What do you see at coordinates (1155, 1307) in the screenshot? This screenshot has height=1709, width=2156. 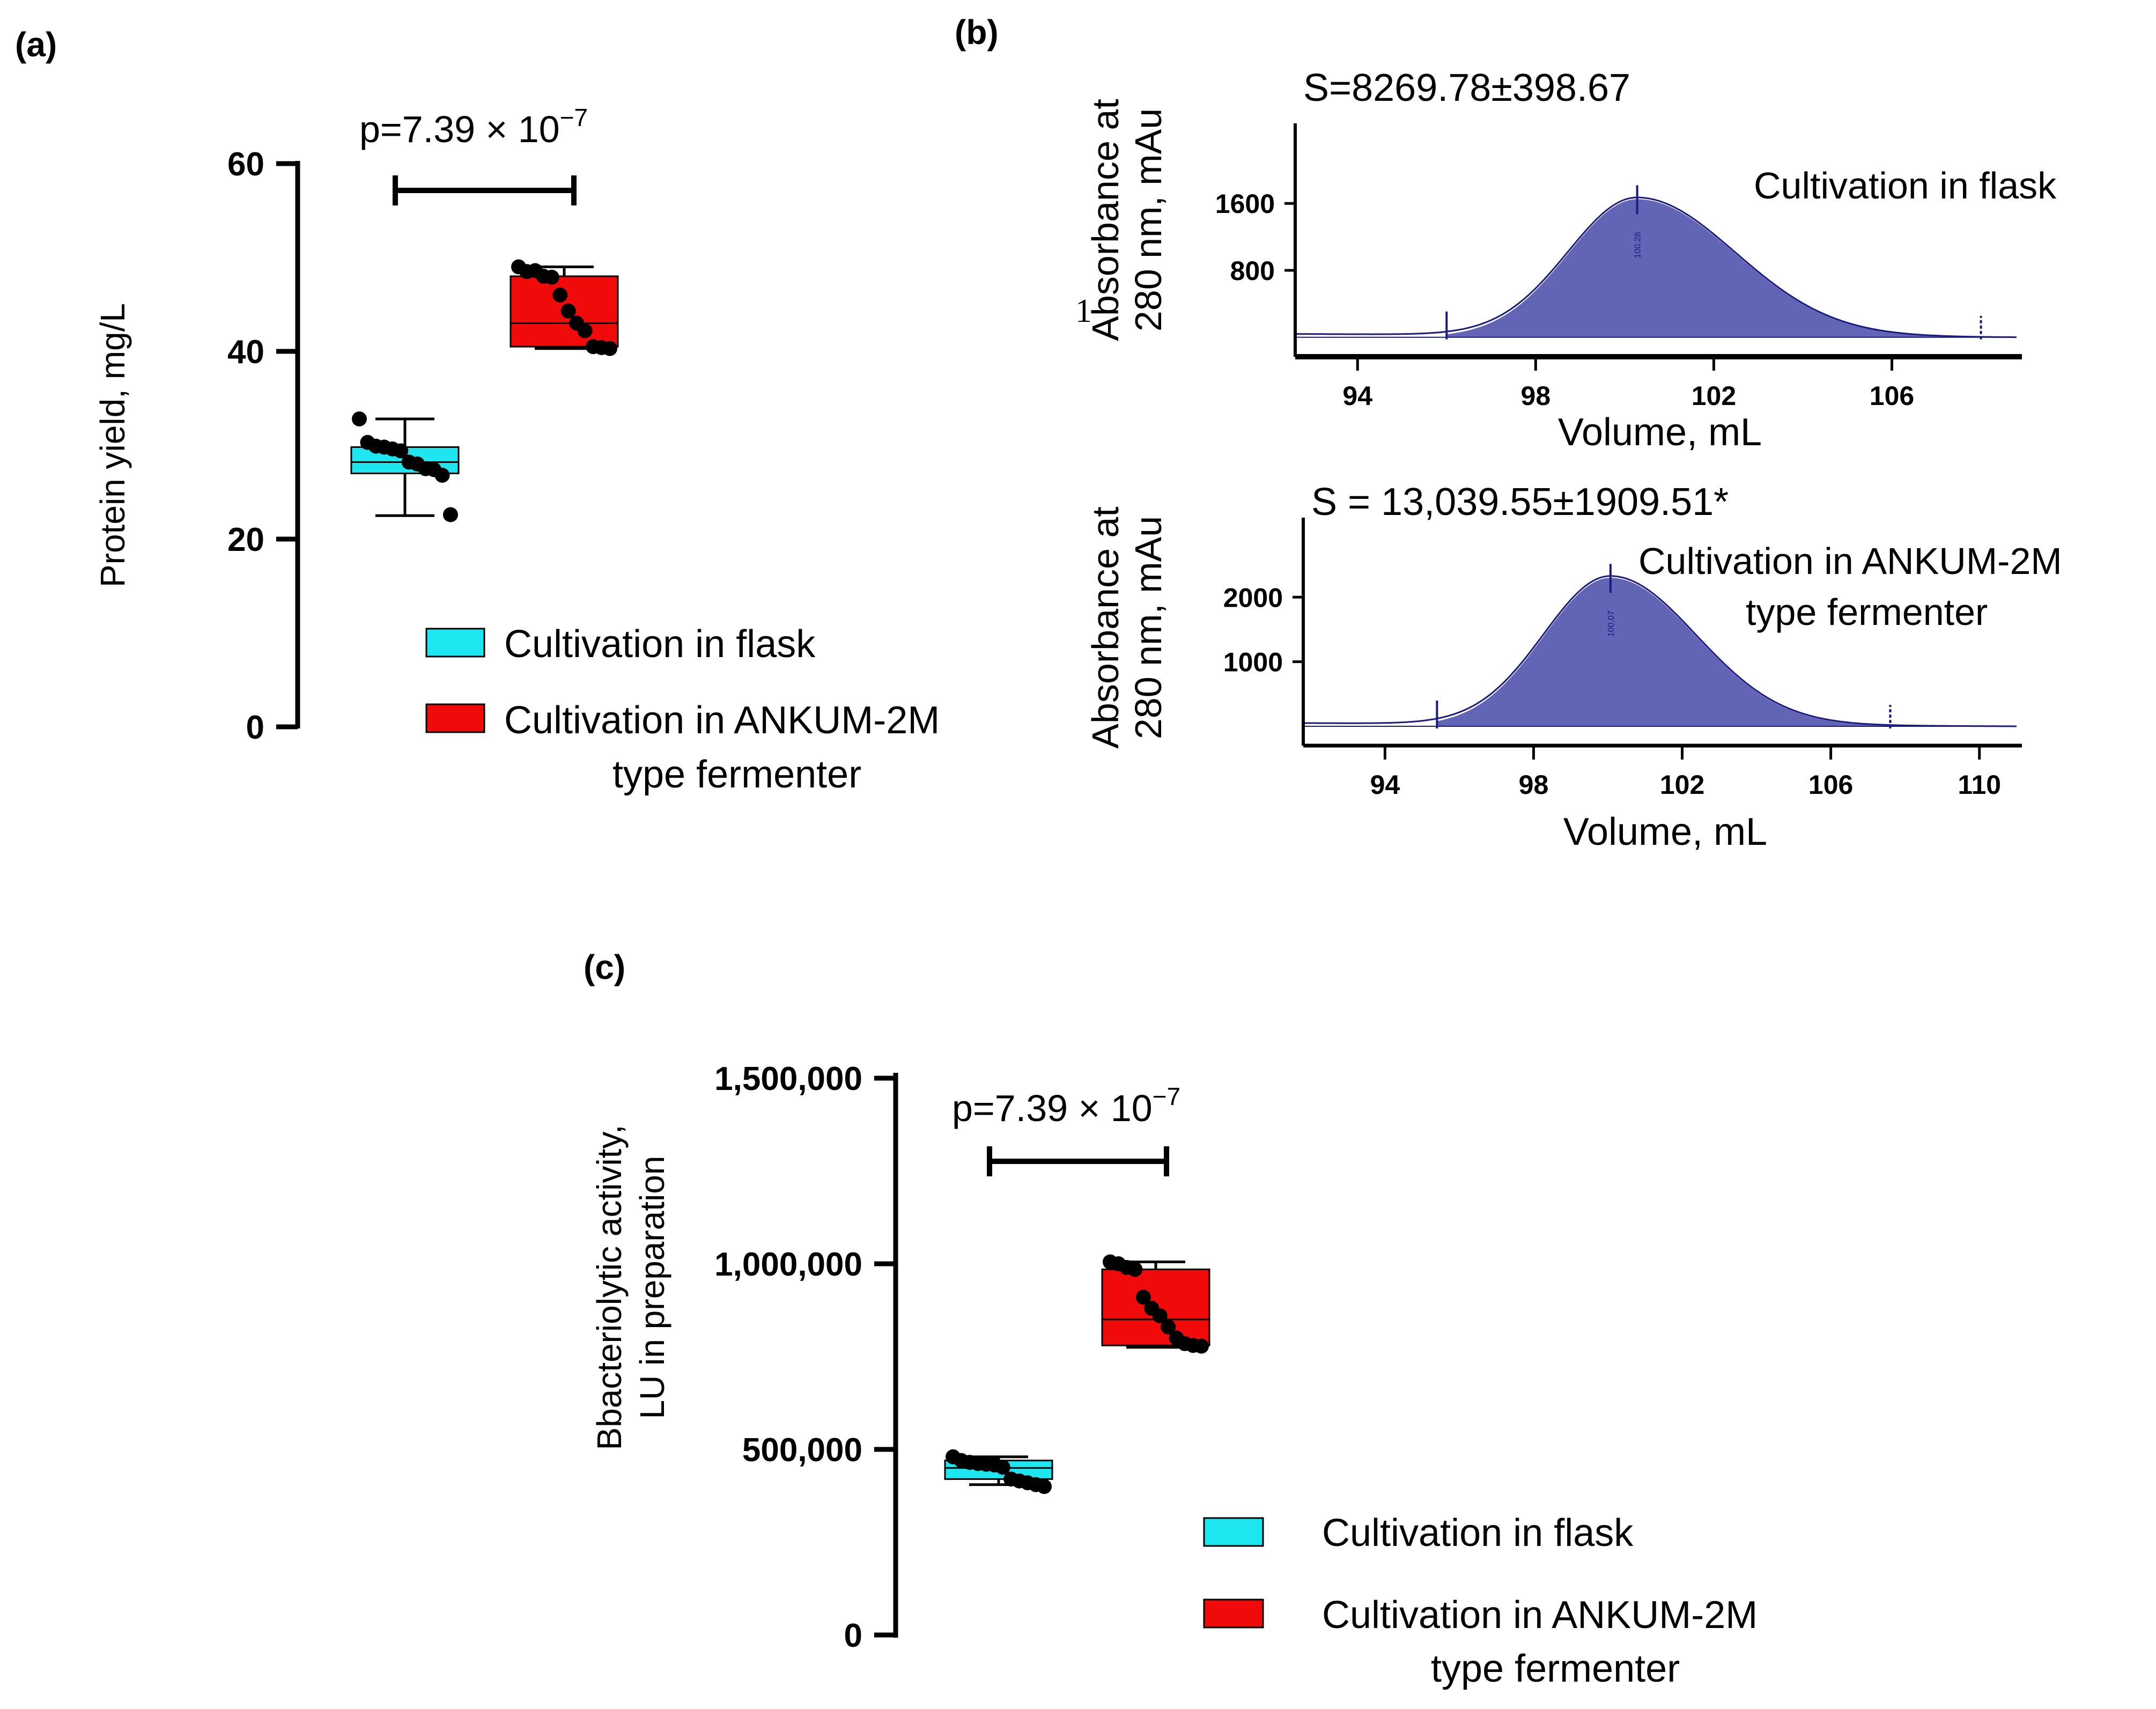 I see `box-iqr` at bounding box center [1155, 1307].